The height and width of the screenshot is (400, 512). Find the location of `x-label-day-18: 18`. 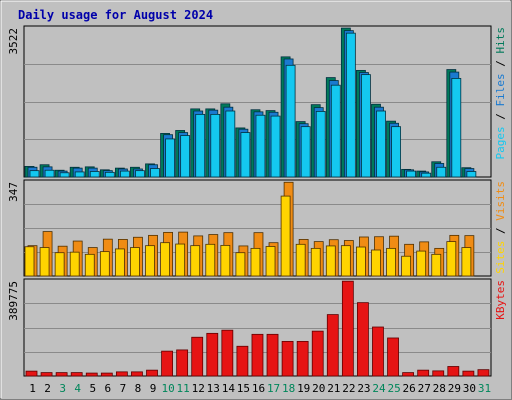

x-label-day-18: 18 is located at coordinates (288, 388).